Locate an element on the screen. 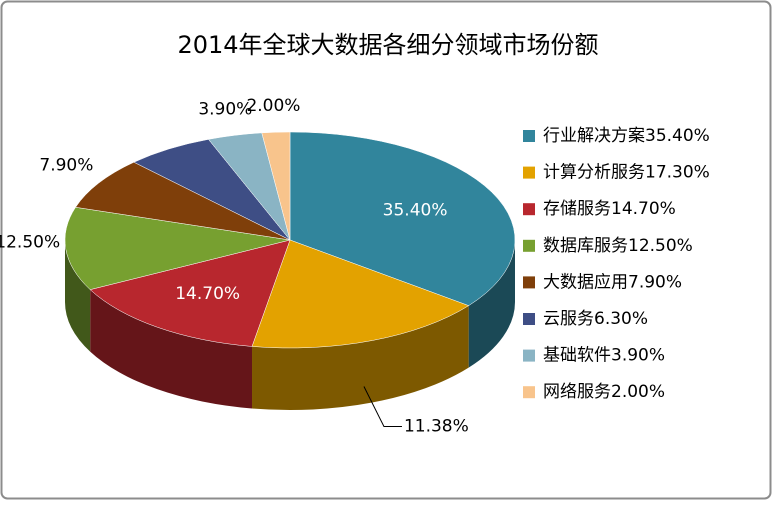 The width and height of the screenshot is (773, 505). legend-label: 云服务6.30% is located at coordinates (595, 319).